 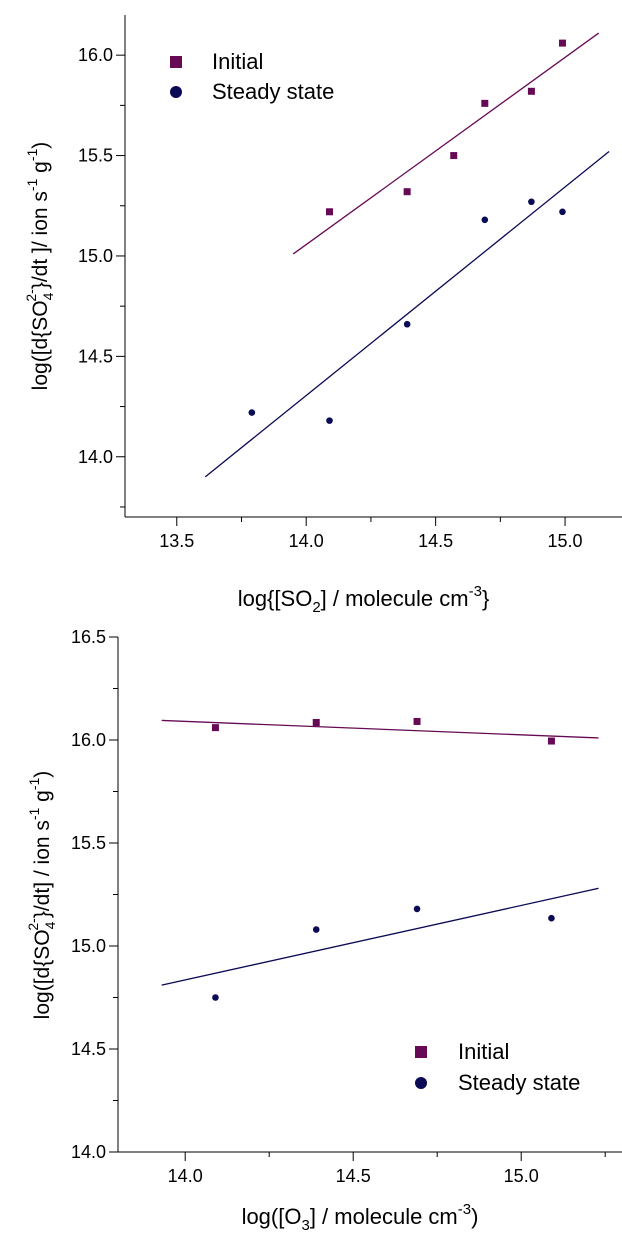 I want to click on x-axis-label: log([O3] / molecule cm-3), so click(x=360, y=1217).